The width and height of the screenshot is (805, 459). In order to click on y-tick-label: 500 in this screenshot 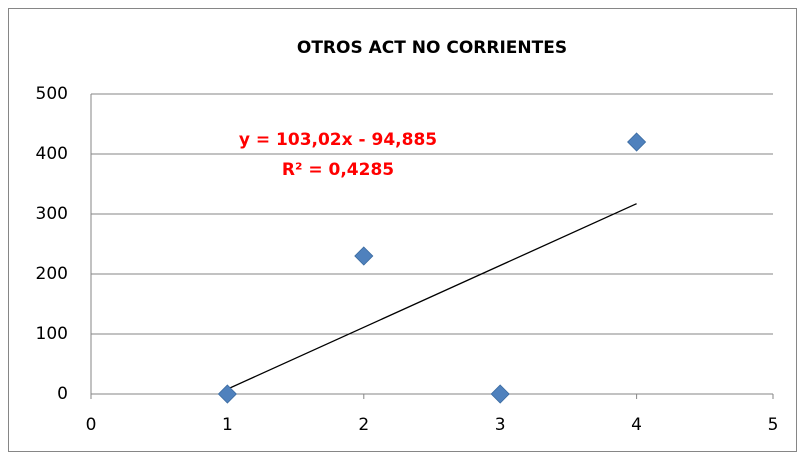, I will do `click(52, 94)`.